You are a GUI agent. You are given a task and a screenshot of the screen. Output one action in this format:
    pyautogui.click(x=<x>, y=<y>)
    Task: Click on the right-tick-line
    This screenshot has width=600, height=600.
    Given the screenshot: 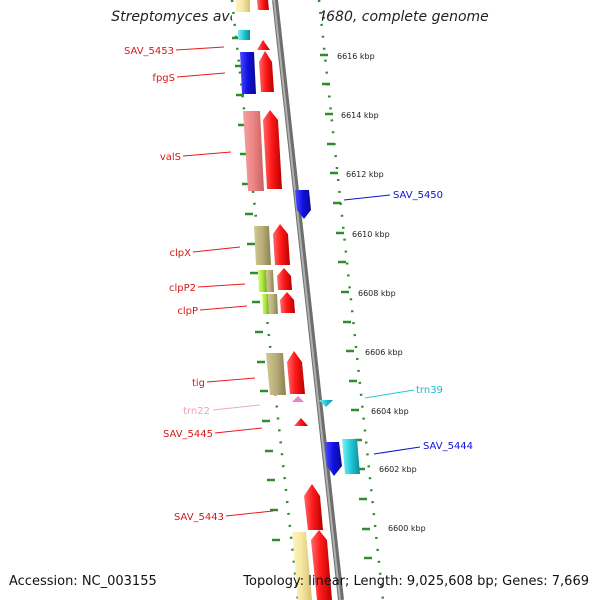 What is the action you would take?
    pyautogui.click(x=351, y=300)
    